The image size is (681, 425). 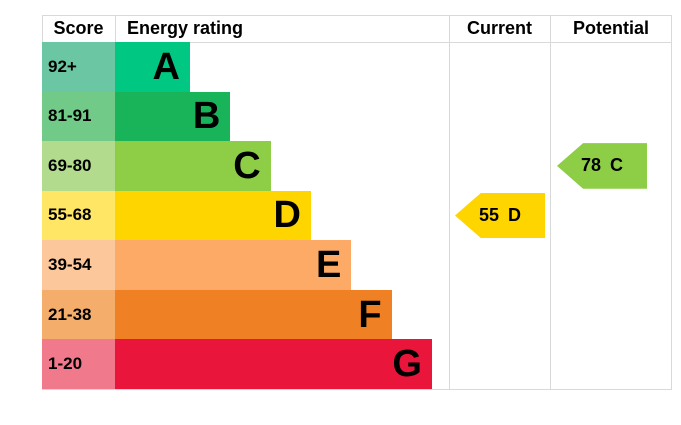 What do you see at coordinates (213, 215) in the screenshot?
I see `rating-bar-d: D` at bounding box center [213, 215].